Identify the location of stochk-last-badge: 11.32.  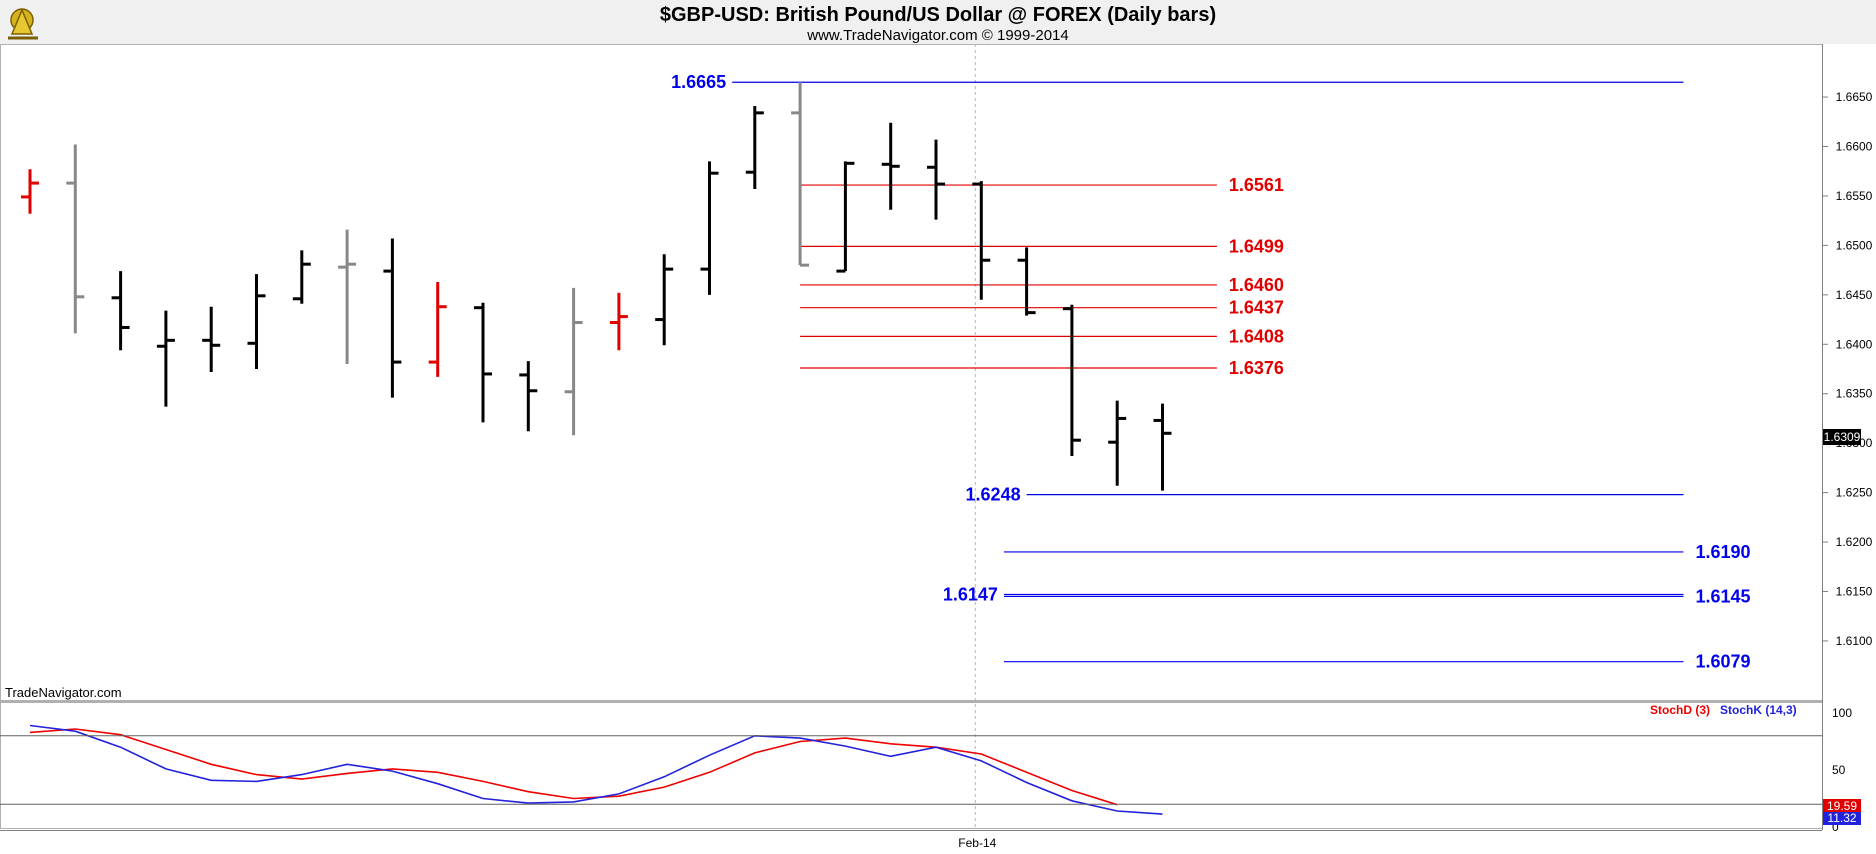
(1841, 818).